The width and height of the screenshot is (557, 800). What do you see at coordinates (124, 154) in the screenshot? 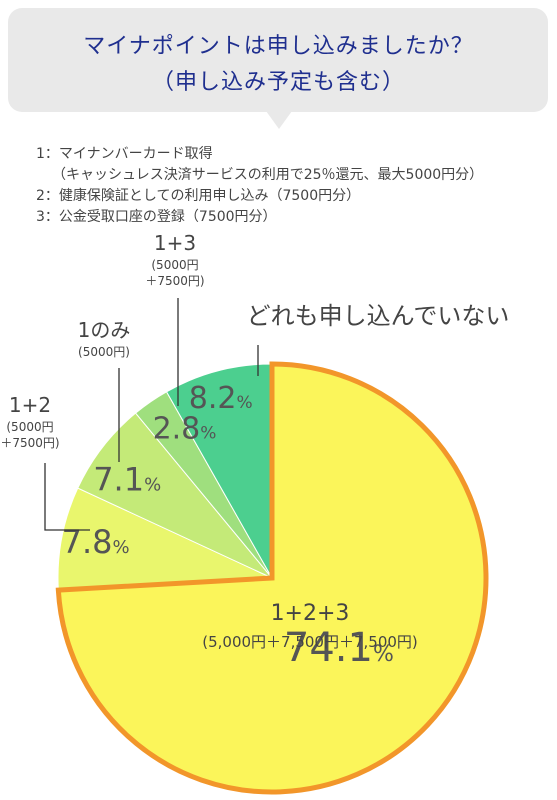
I see `note-item-1: 1：マイナンバーカード取得` at bounding box center [124, 154].